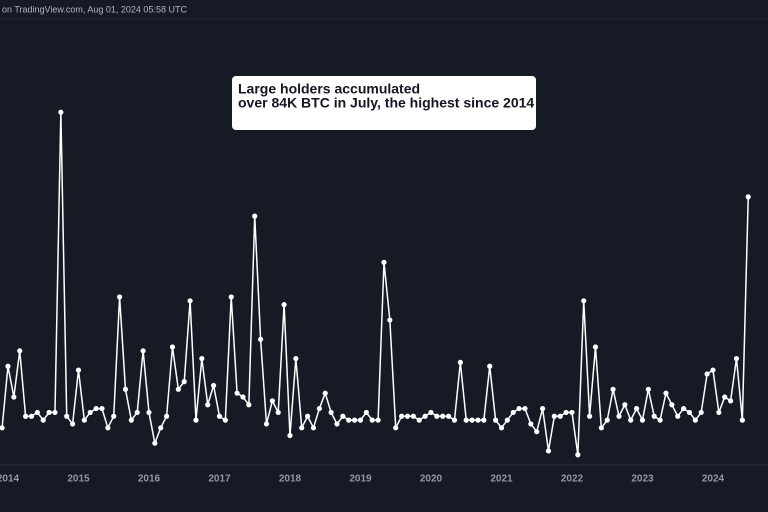  Describe the element at coordinates (78, 479) in the screenshot. I see `x-tick-label: 2015` at that location.